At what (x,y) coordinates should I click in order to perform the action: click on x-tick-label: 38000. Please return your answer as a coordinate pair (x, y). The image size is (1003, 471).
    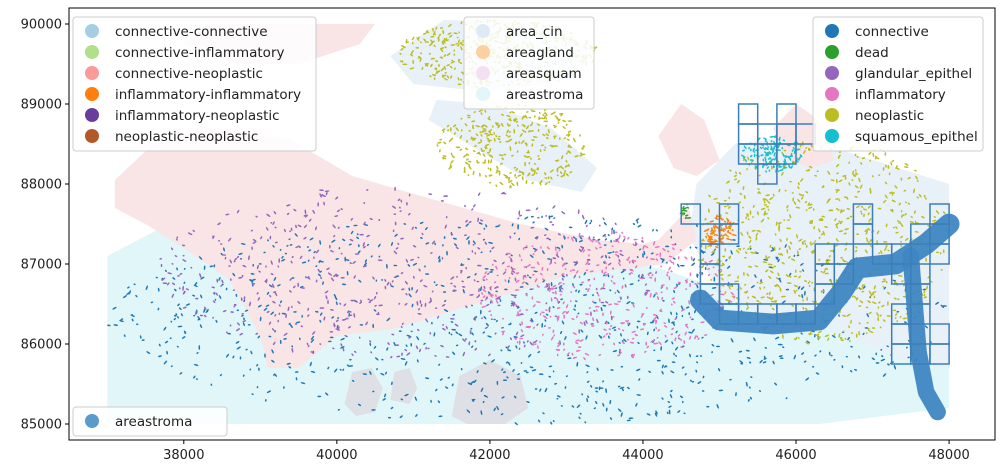
    Looking at the image, I should click on (183, 455).